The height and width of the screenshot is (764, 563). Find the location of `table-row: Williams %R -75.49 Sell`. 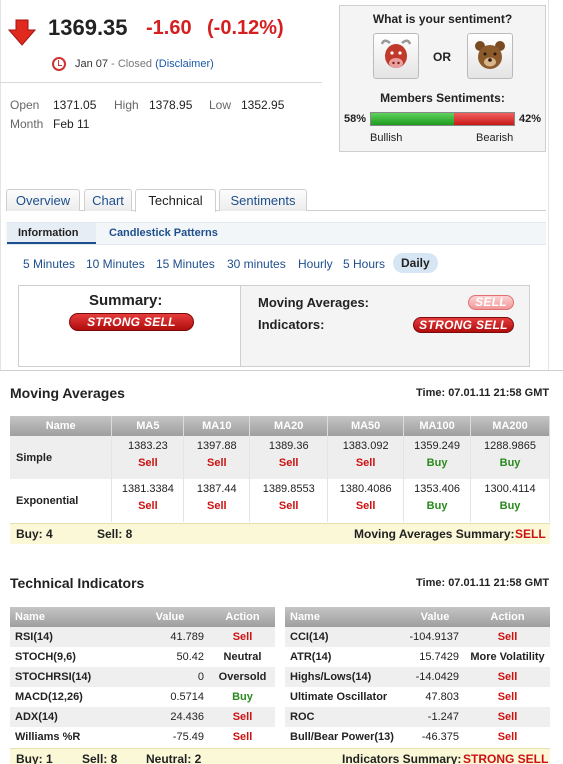

table-row: Williams %R -75.49 Sell is located at coordinates (142, 737).